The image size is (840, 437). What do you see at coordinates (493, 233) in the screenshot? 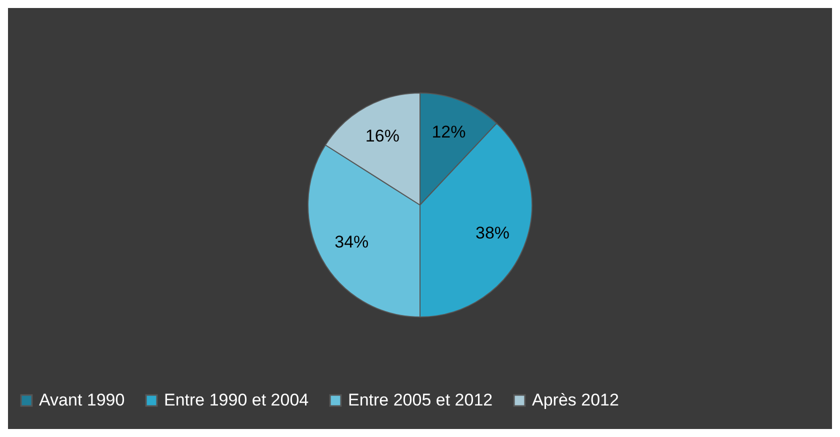
I see `data-label: 38%` at bounding box center [493, 233].